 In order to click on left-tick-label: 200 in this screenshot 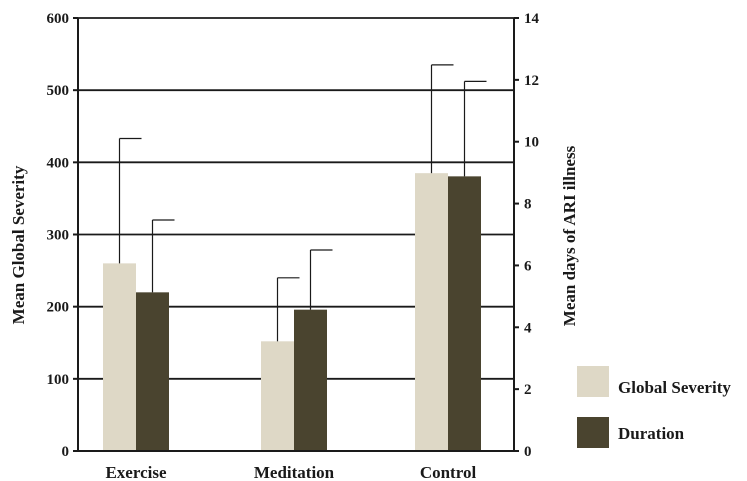, I will do `click(58, 308)`.